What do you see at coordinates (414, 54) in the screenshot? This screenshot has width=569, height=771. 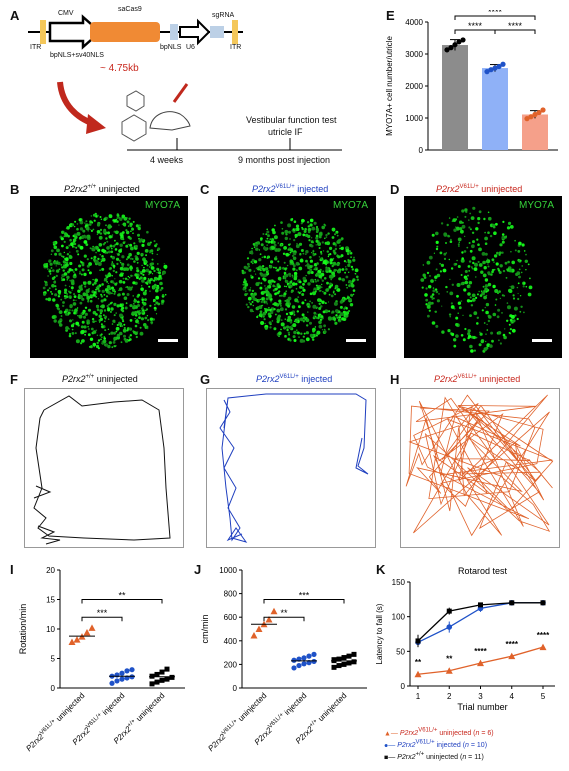 I see `y-tick-label: 3000` at bounding box center [414, 54].